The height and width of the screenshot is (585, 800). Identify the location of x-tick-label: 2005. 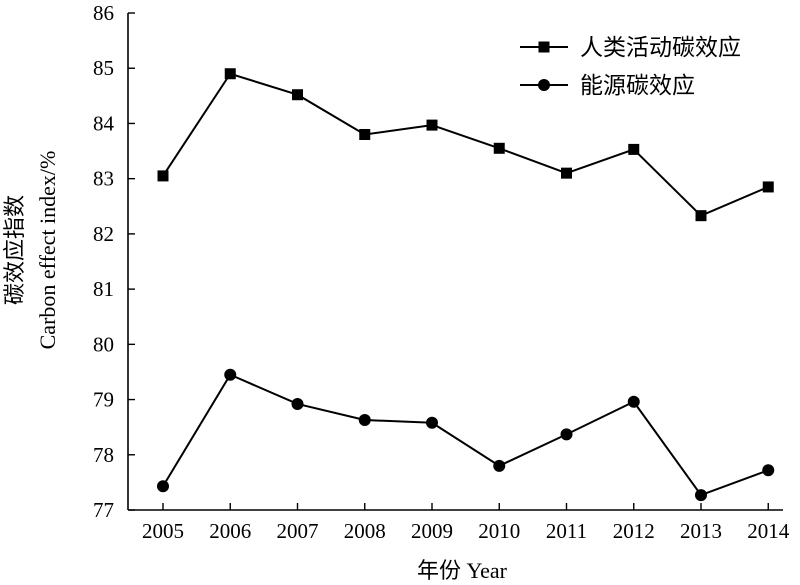
(163, 531).